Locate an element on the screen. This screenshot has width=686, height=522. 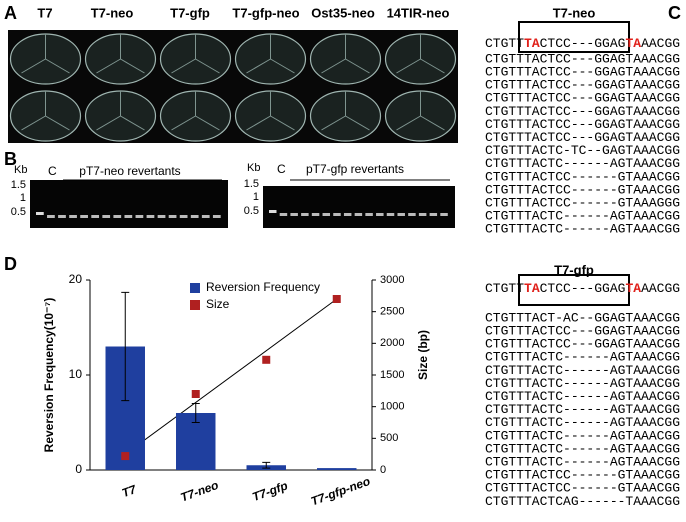
plate-photo is located at coordinates (233, 86).